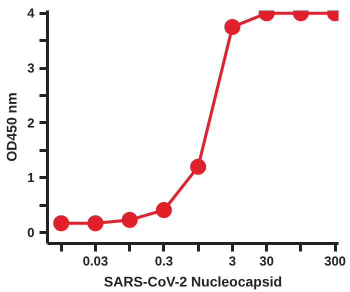 This screenshot has height=292, width=350. Describe the element at coordinates (31, 13) in the screenshot. I see `y-tick-label: 4` at that location.